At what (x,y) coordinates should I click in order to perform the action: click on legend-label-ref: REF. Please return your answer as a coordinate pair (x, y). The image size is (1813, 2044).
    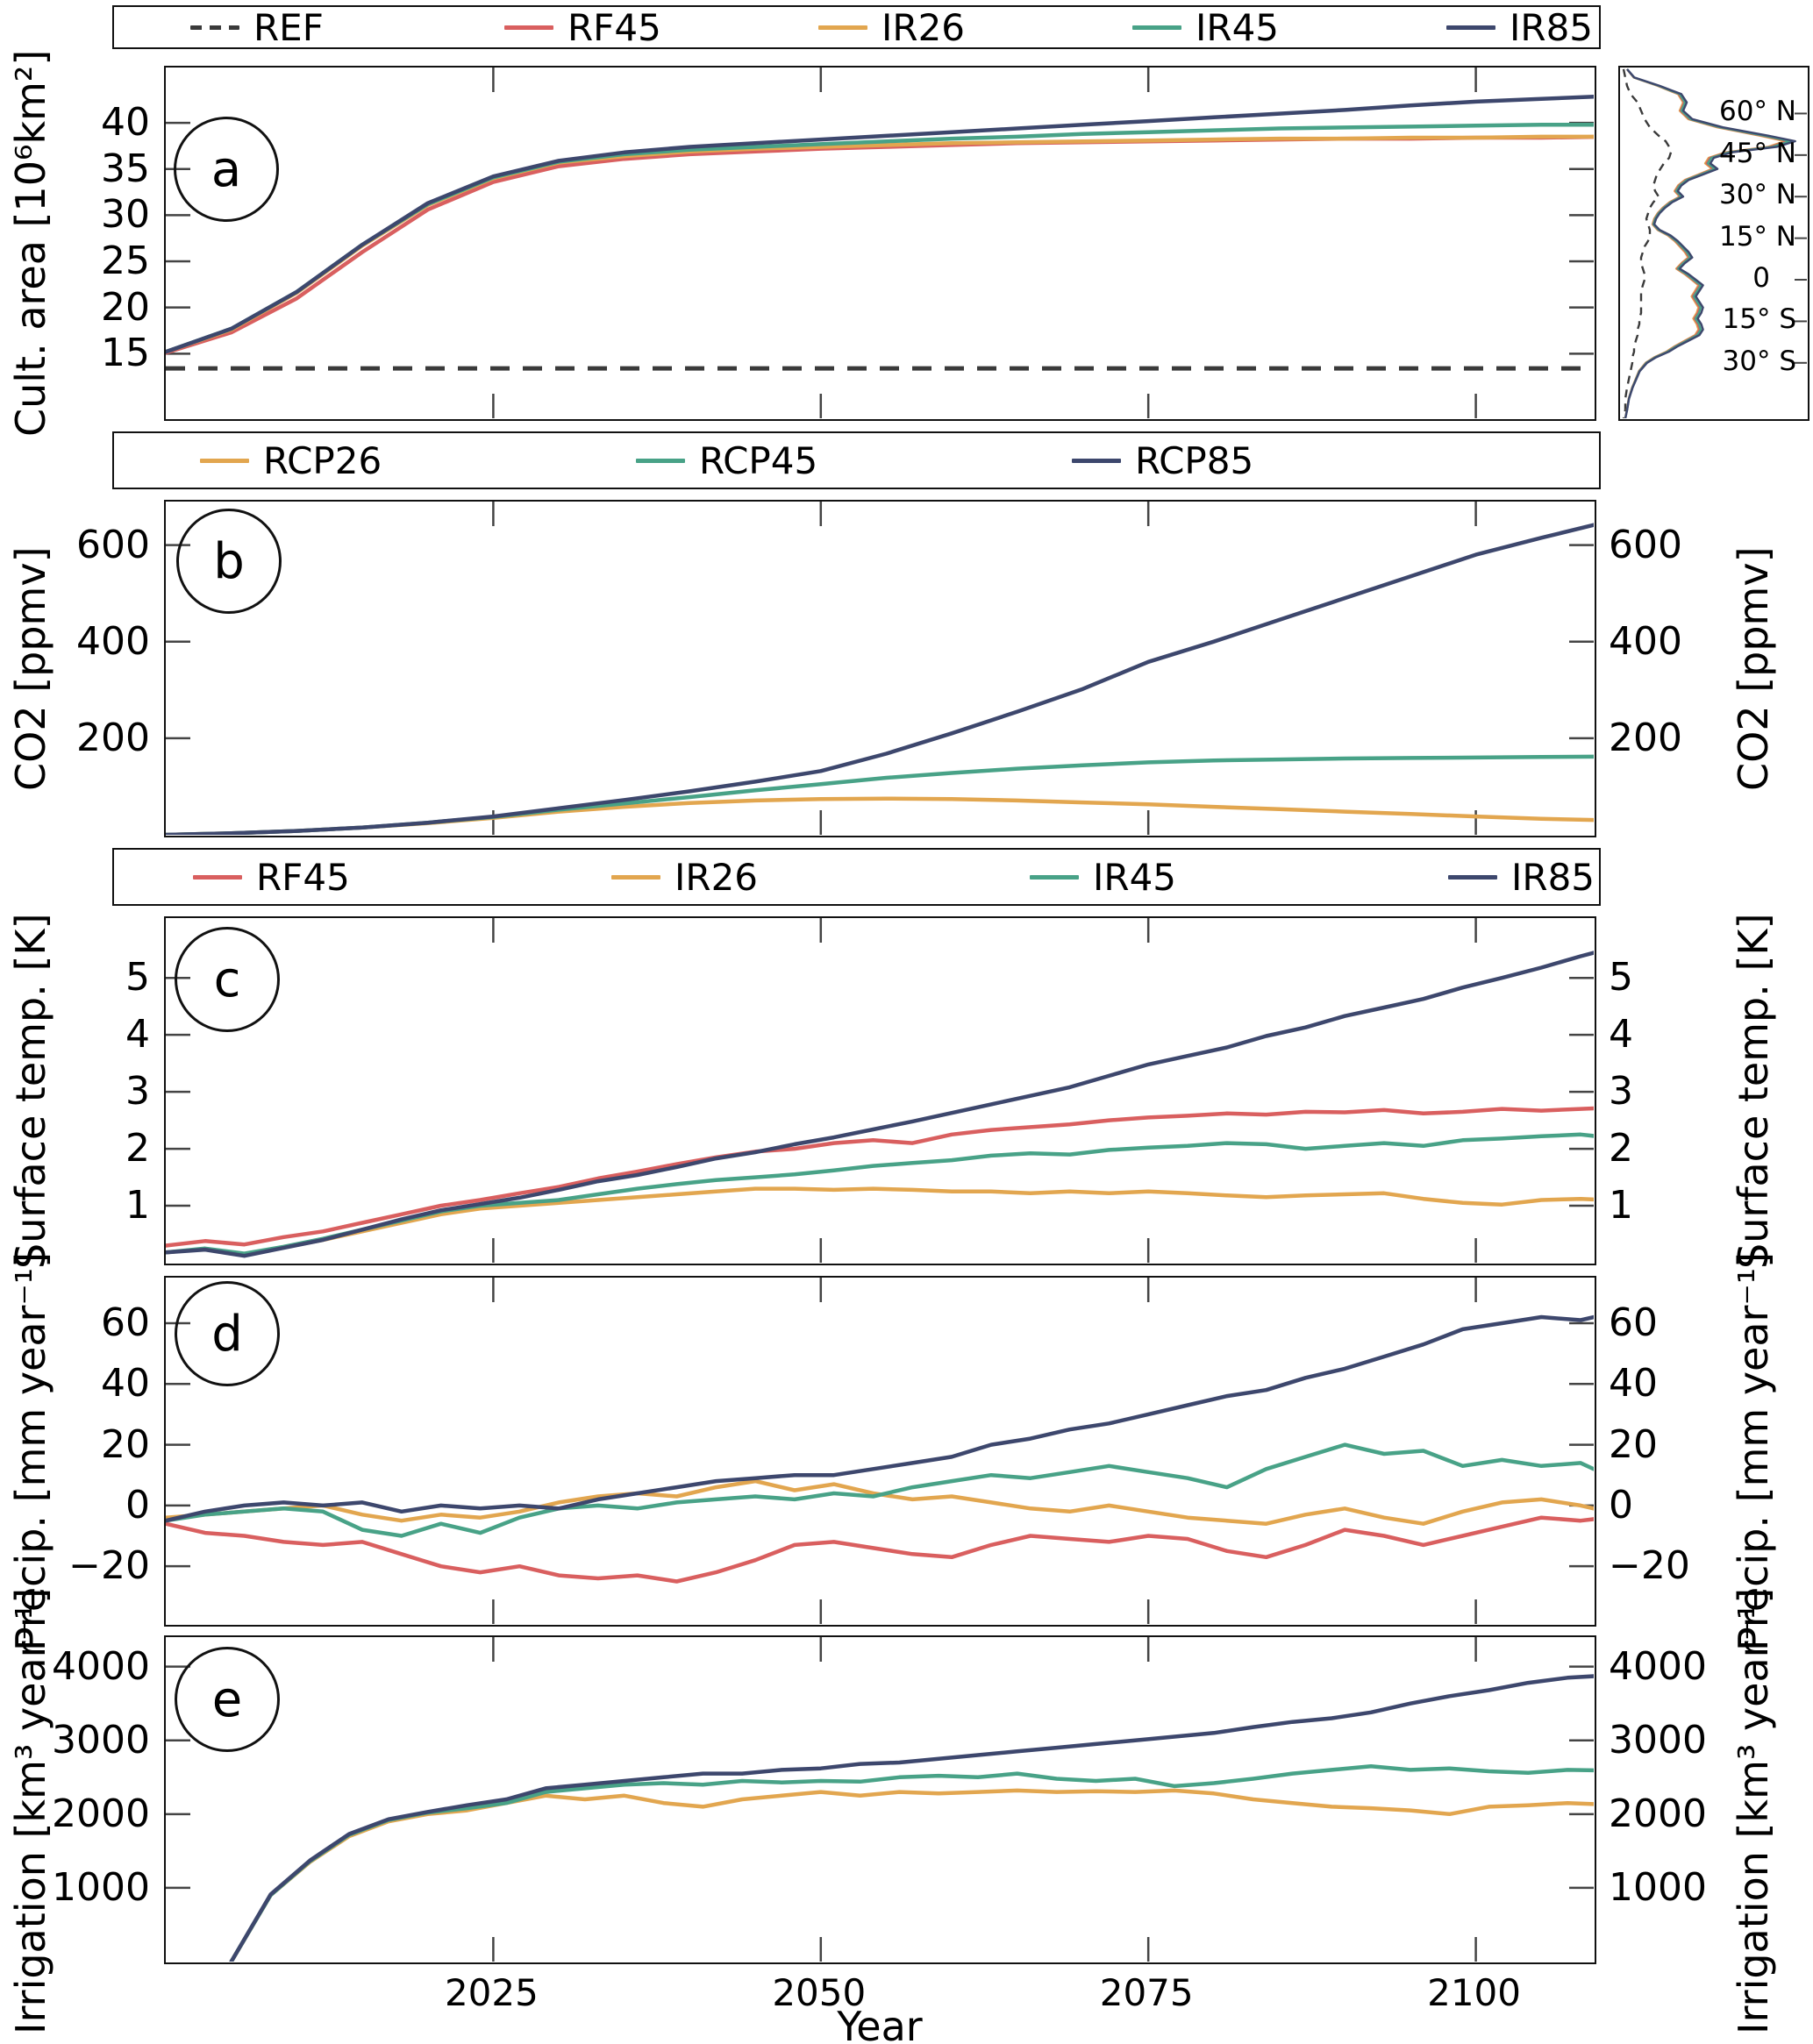
    Looking at the image, I should click on (288, 27).